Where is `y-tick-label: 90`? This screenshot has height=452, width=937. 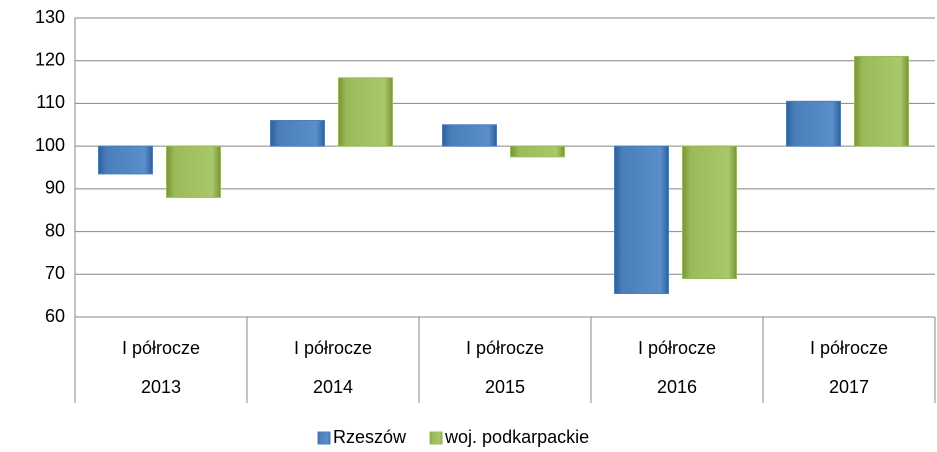
y-tick-label: 90 is located at coordinates (55, 188).